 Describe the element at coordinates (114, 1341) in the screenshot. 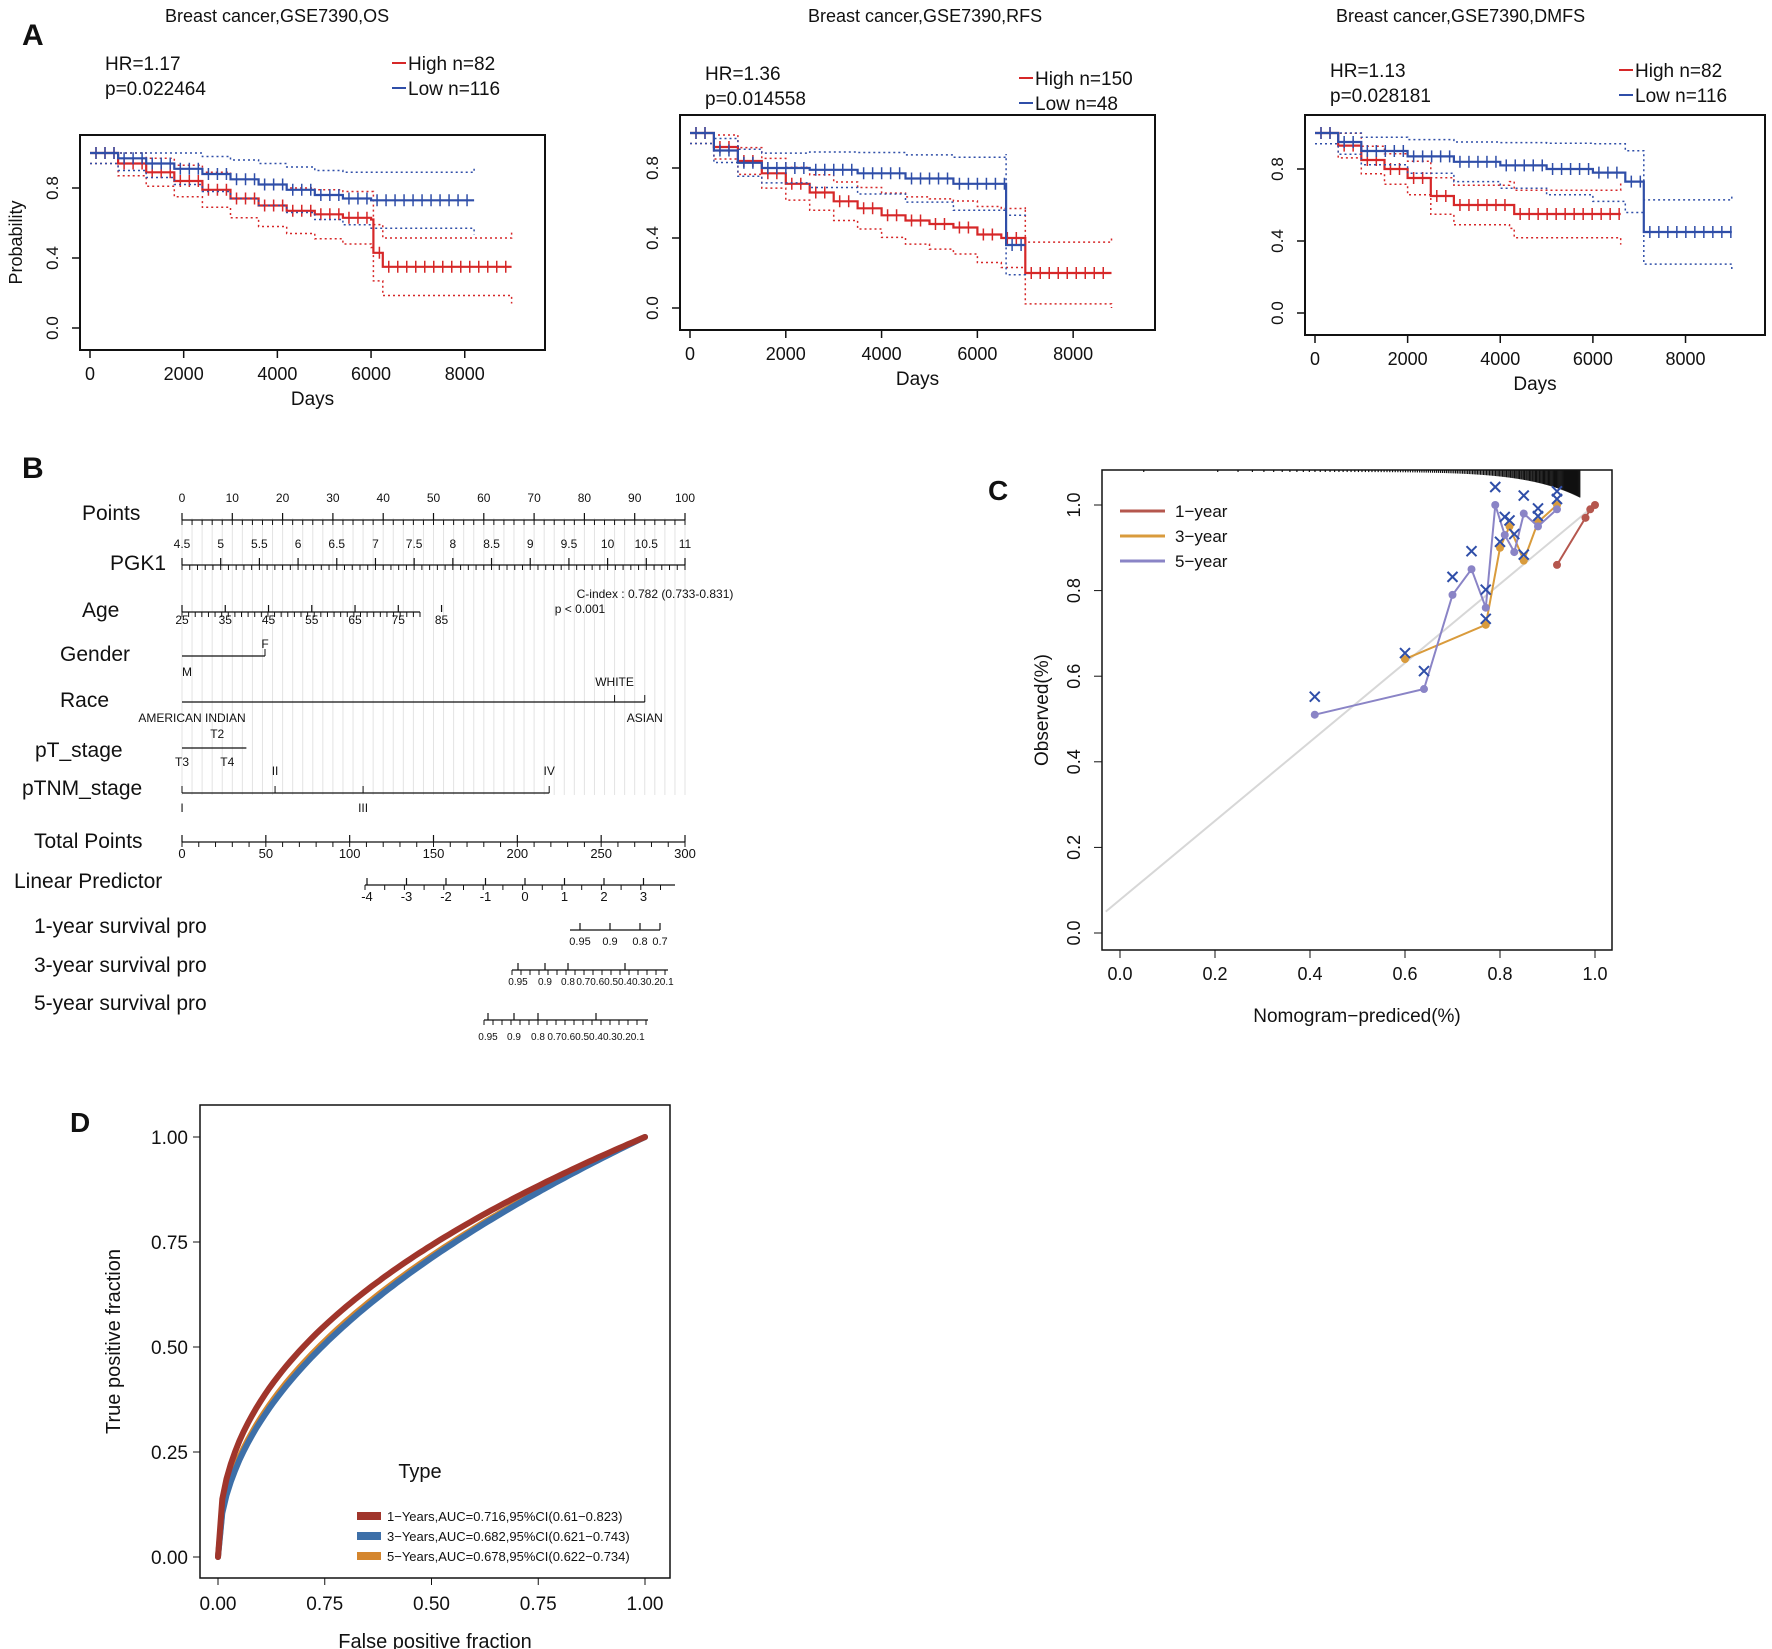

I see `y-axis-label: True positive fraction` at that location.